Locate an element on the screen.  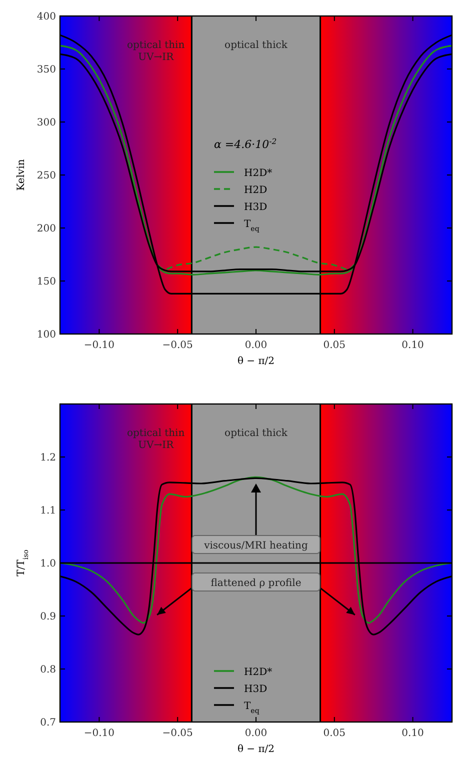
y-tick-label: 100 is located at coordinates (46, 335).